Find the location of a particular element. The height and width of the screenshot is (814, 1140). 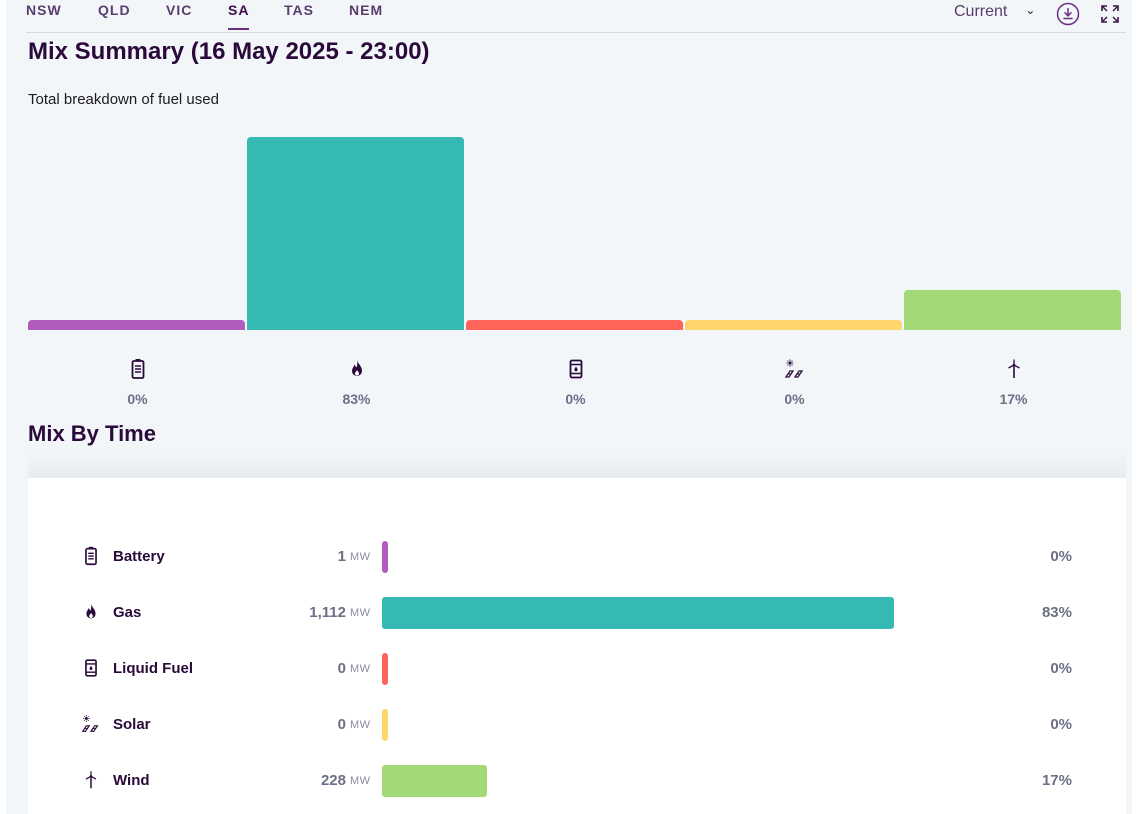

summary-bar-solar is located at coordinates (793, 325).